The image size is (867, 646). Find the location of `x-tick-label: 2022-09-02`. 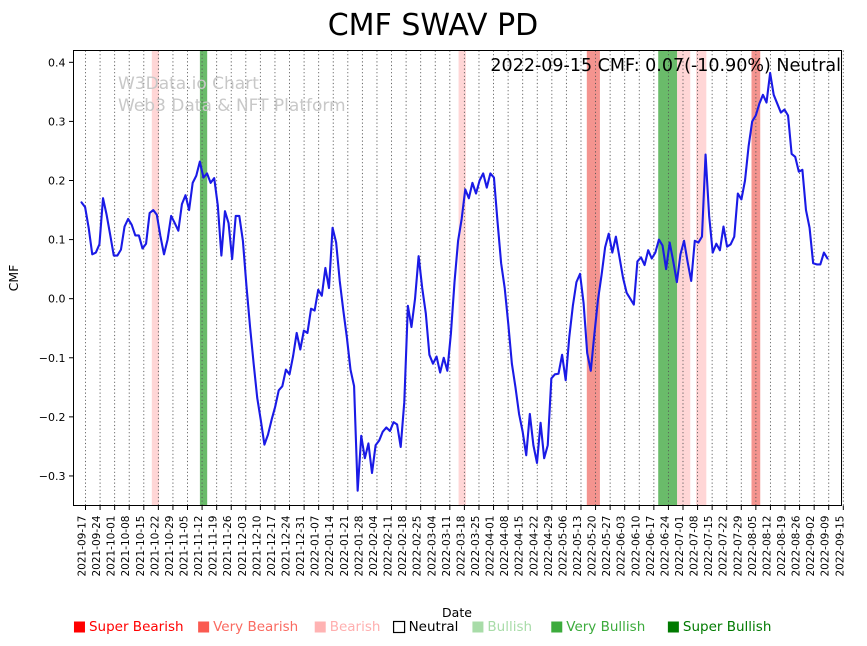

x-tick-label: 2022-09-02 is located at coordinates (811, 546).